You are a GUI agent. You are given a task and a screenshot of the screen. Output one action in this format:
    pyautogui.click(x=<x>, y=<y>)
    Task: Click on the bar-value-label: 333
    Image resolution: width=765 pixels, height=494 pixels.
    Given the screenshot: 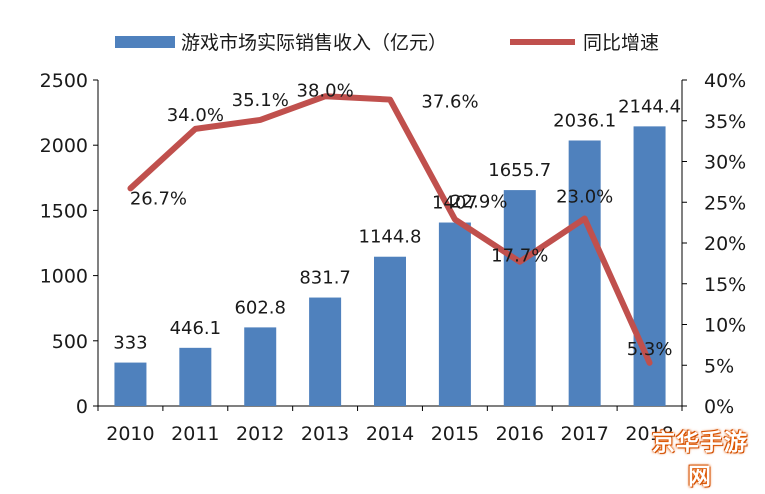 What is the action you would take?
    pyautogui.click(x=130, y=343)
    